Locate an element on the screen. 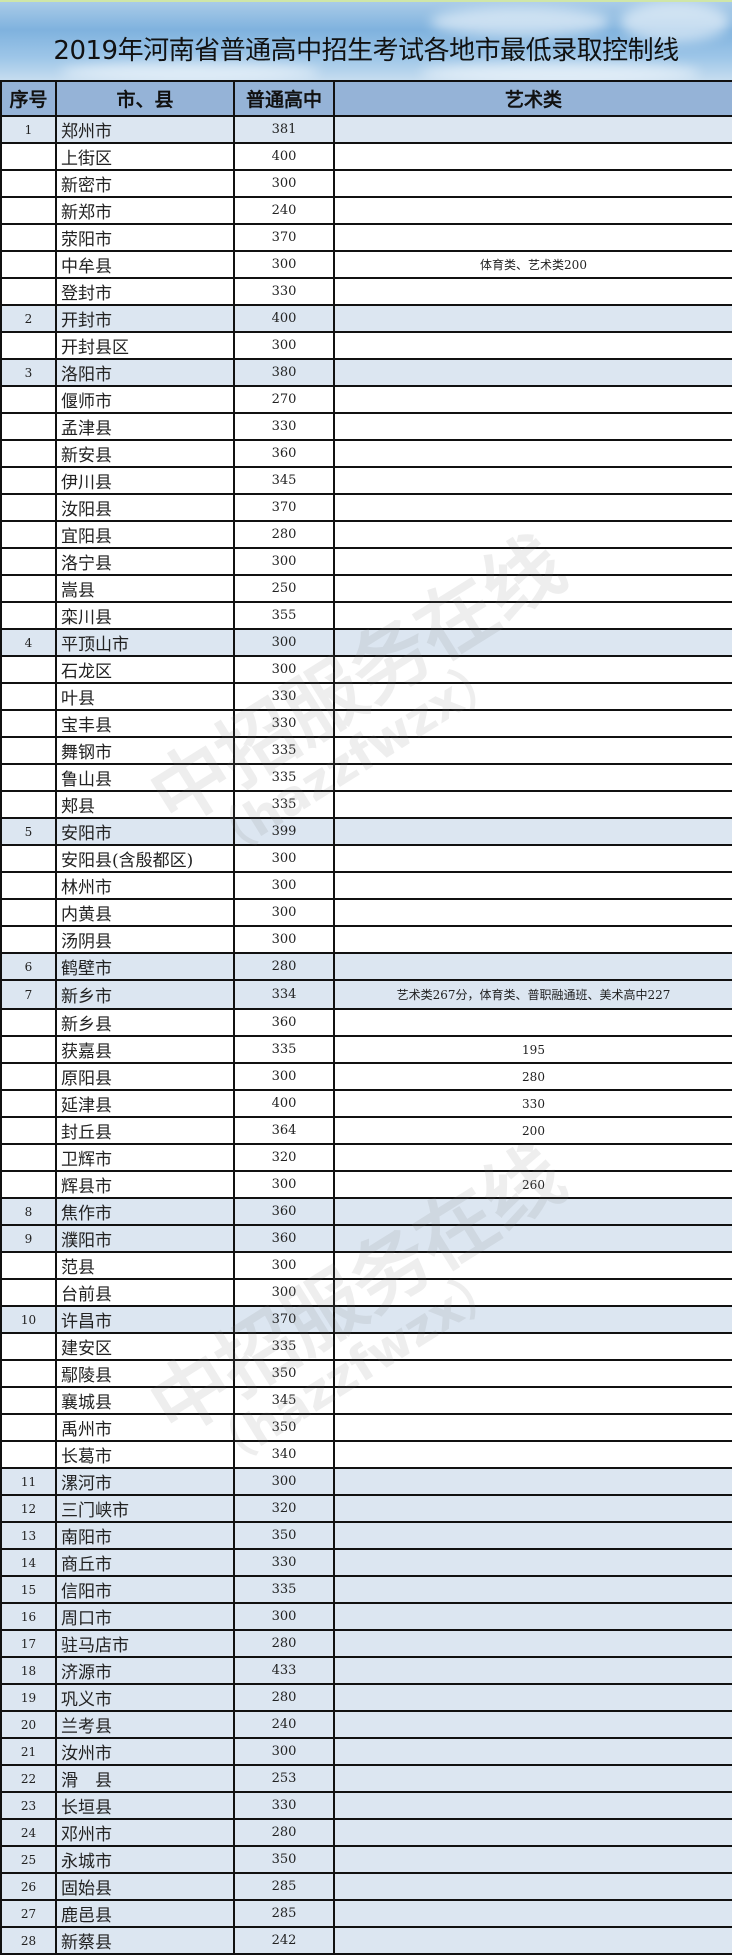 The image size is (732, 1955). city-name: 内黄县 is located at coordinates (145, 912).